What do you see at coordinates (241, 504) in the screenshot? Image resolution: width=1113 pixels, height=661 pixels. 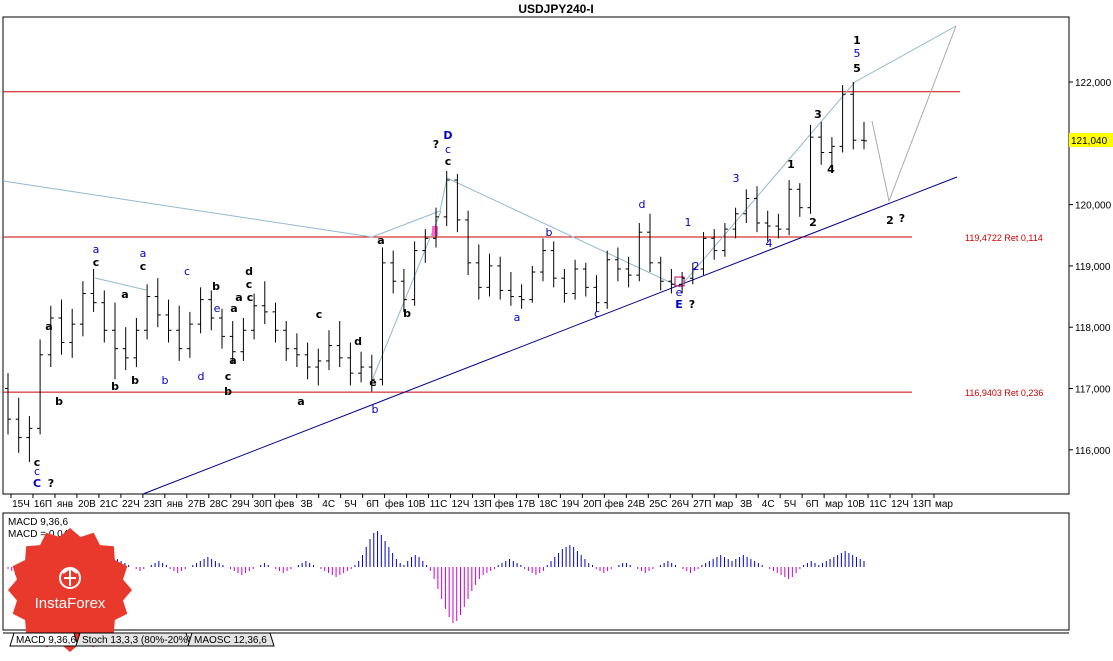 I see `time-tick-label: 29Ч` at bounding box center [241, 504].